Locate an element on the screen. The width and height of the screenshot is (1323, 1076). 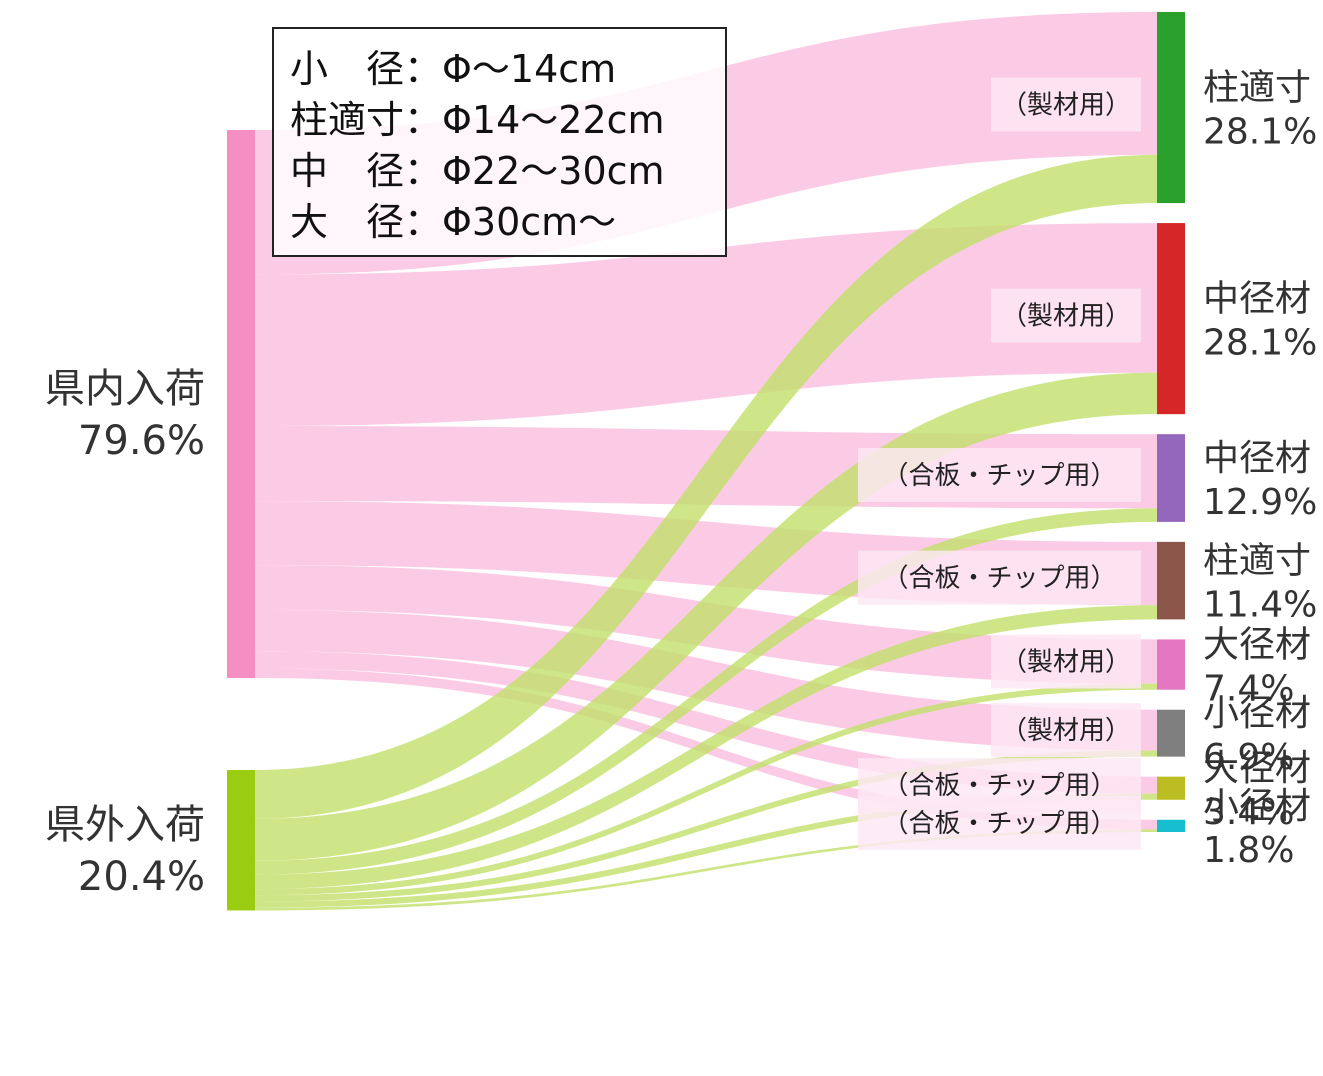
target-node-small-saw is located at coordinates (1171, 733).